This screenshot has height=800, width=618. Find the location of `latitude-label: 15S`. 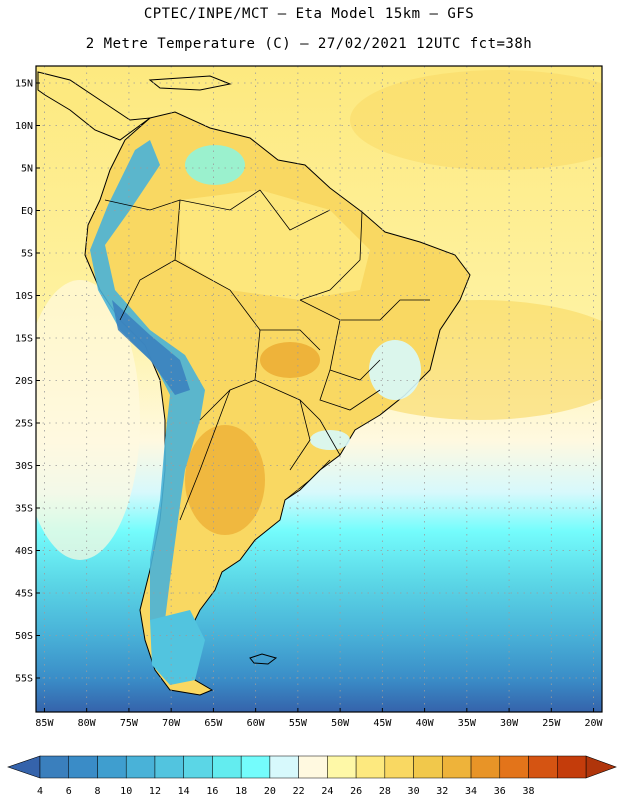

latitude-label: 15S is located at coordinates (24, 339).